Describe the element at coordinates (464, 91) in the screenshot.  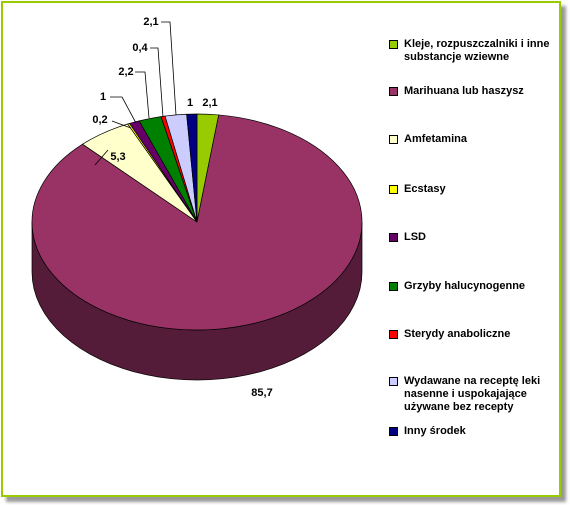
I see `legend-label: Marihuana lub haszysz` at that location.